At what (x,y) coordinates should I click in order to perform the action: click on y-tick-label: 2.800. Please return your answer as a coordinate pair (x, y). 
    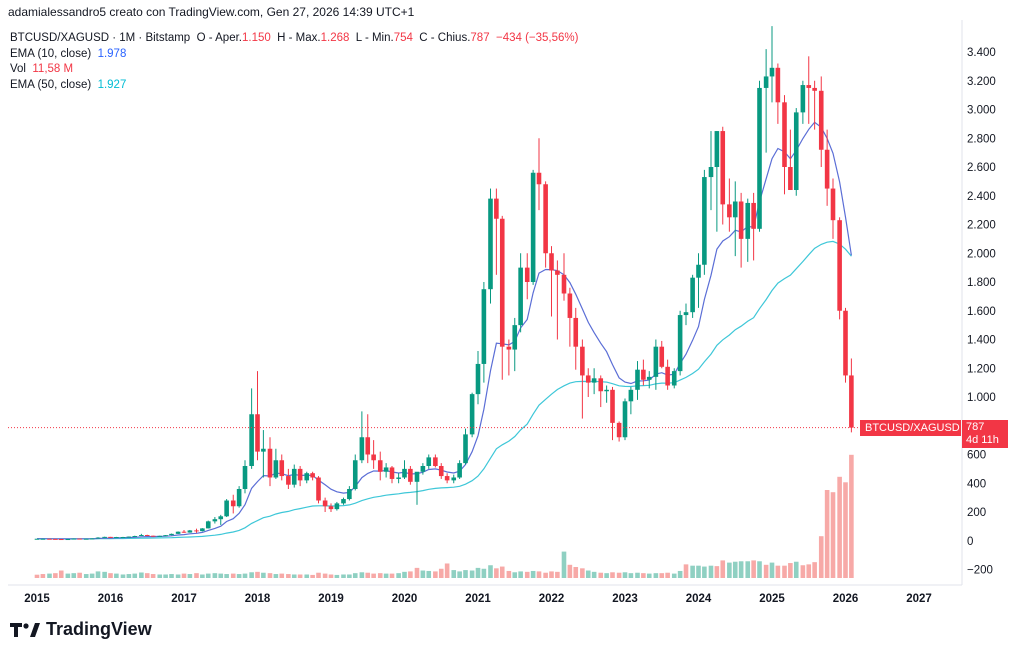
    Looking at the image, I should click on (981, 139).